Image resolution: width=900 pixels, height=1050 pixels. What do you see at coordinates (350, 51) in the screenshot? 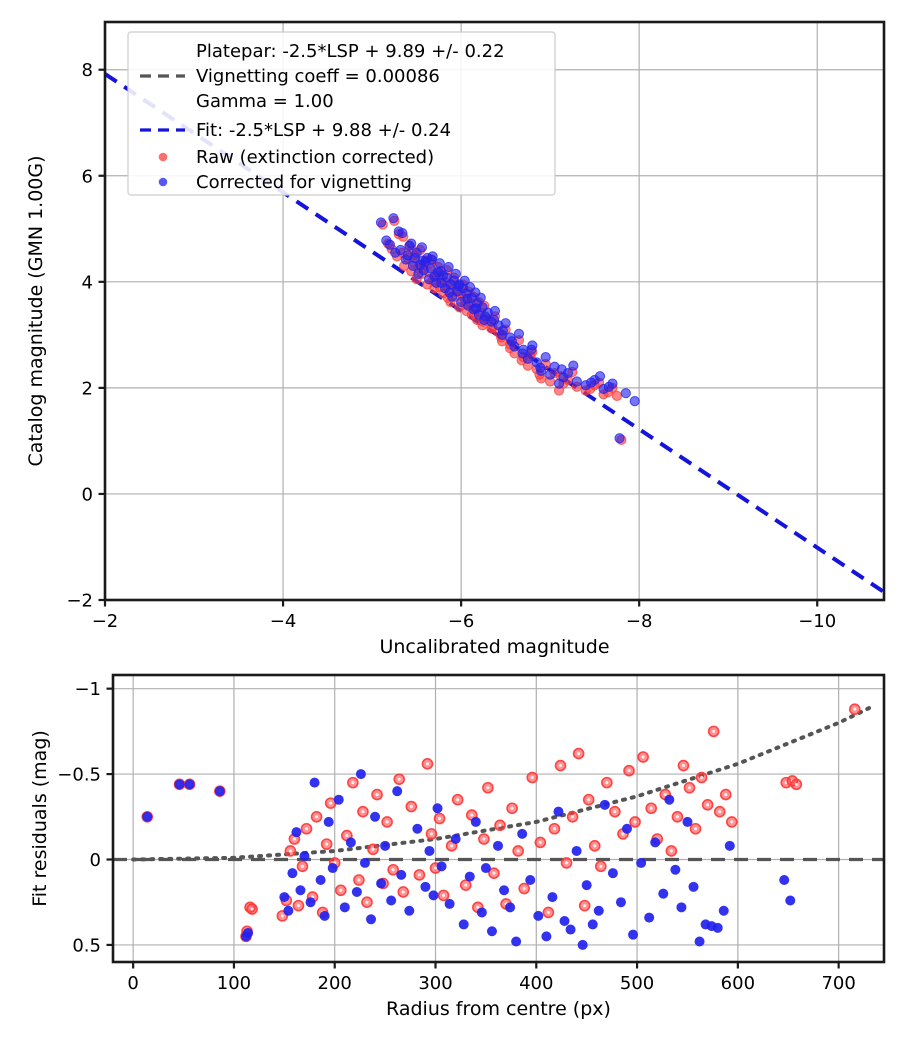
I see `legend-entry: Platepar: -2.5*LSP + 9.89 +/- 0.22` at bounding box center [350, 51].